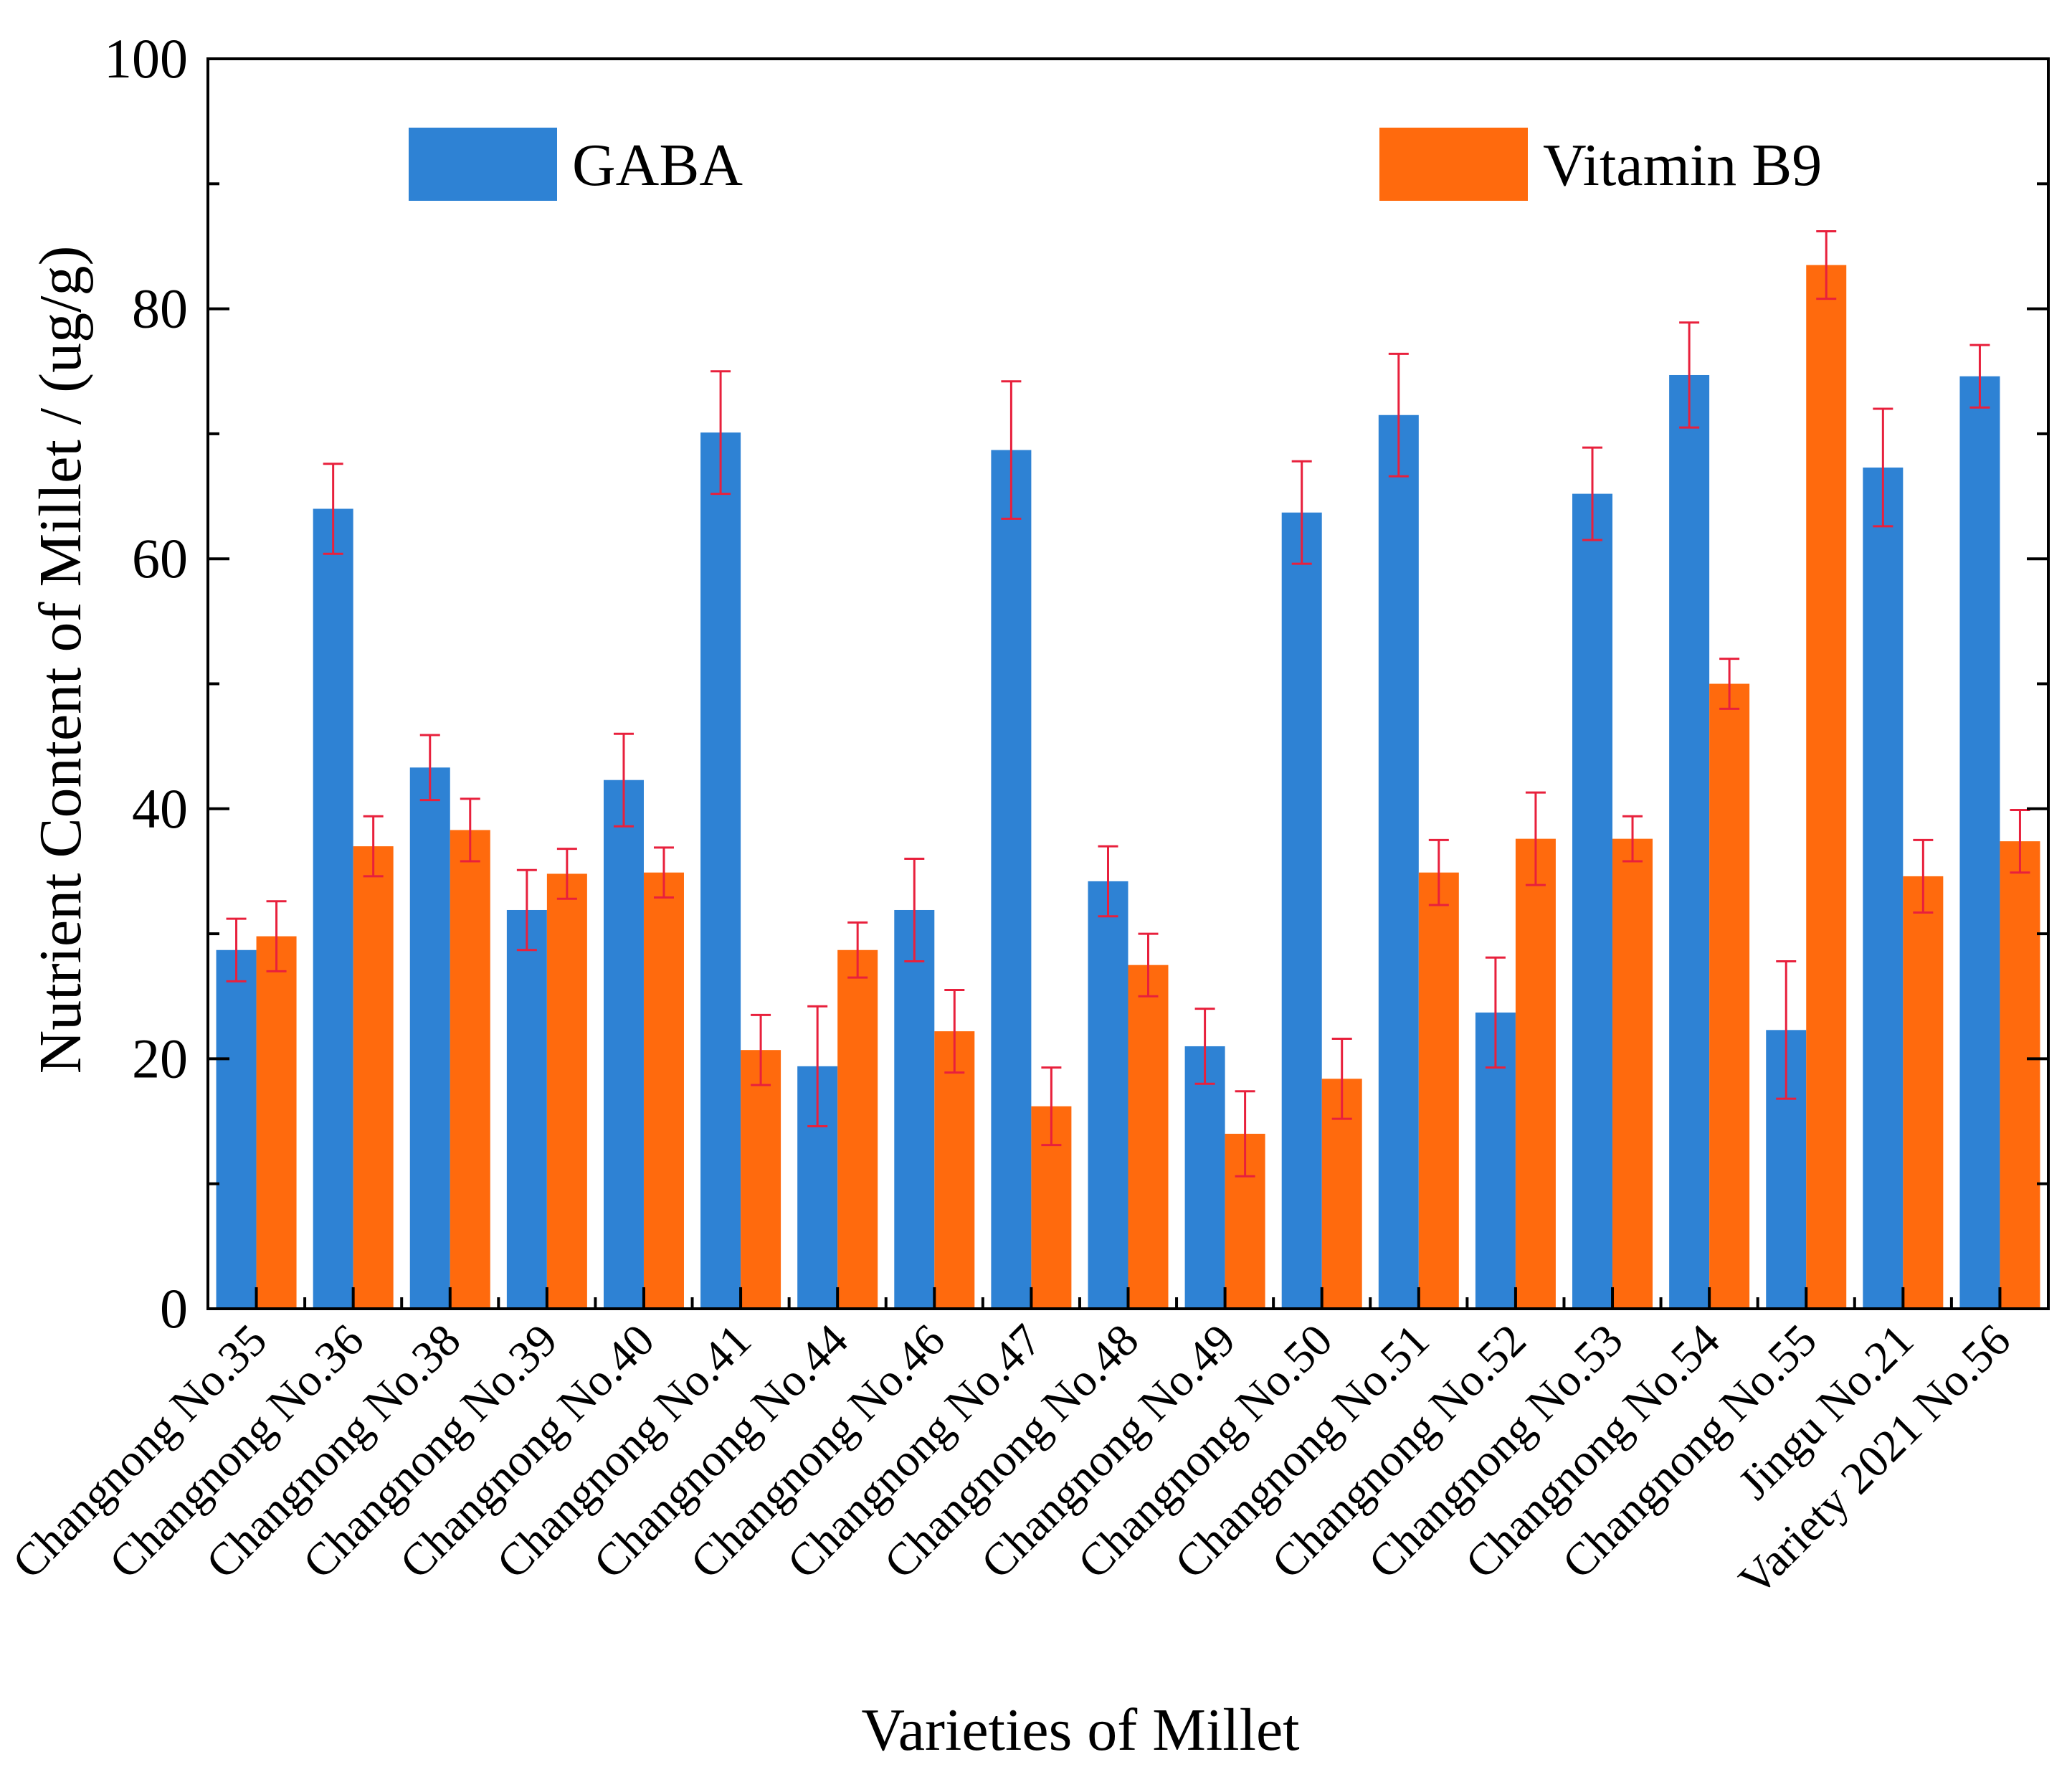 The image size is (2072, 1767). I want to click on legend-label-vitamin-b9: Vitamin B9, so click(1683, 165).